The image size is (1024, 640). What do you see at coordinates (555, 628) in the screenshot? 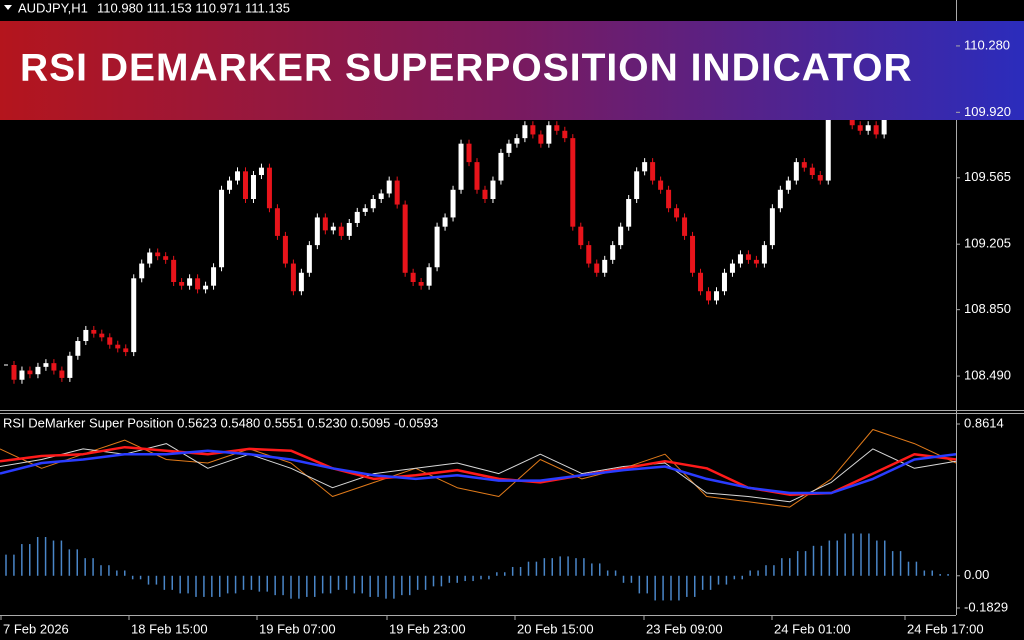
I see `x-tick-label: 20 Feb 15:00` at bounding box center [555, 628].